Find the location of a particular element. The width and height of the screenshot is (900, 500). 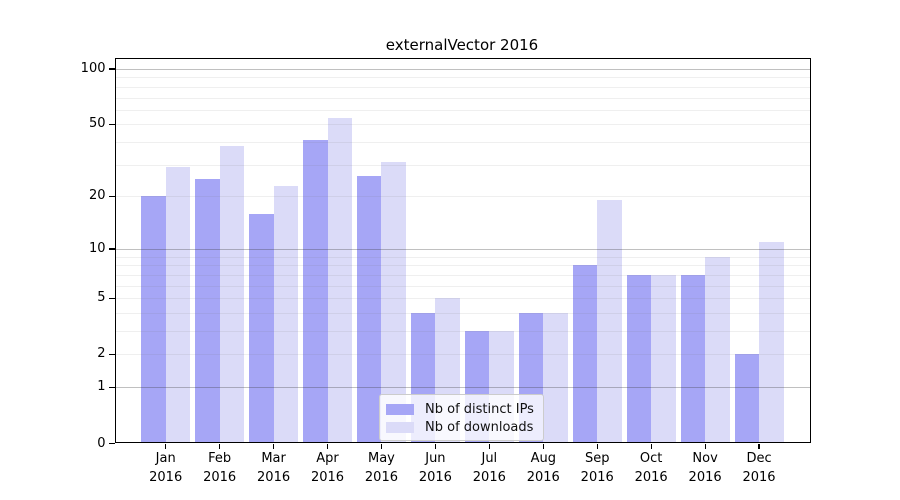

bar-distinct-ips-mar is located at coordinates (261, 328).